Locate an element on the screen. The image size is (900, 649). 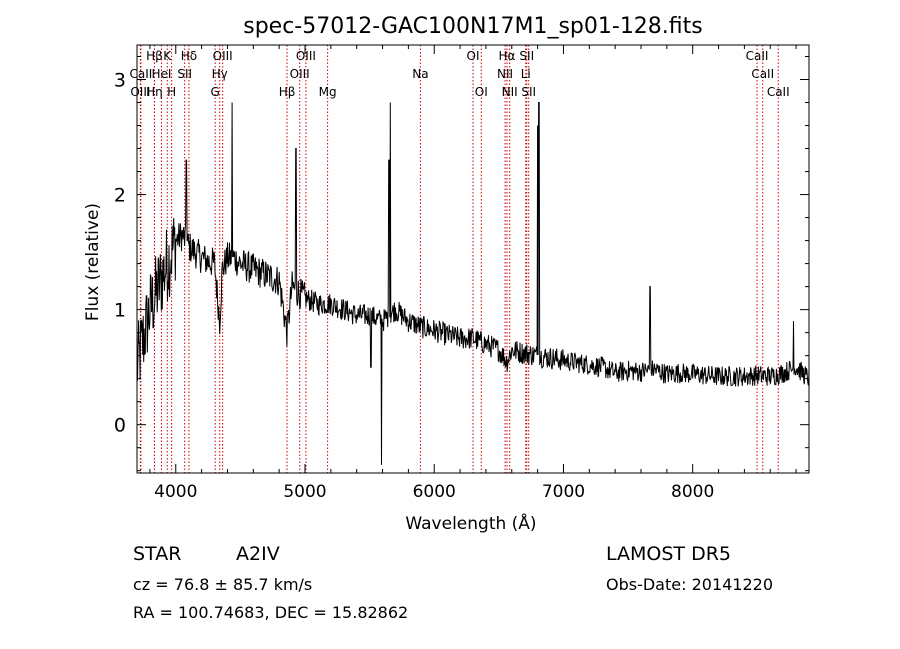
x-tick-label-2: 6000 is located at coordinates (434, 492).